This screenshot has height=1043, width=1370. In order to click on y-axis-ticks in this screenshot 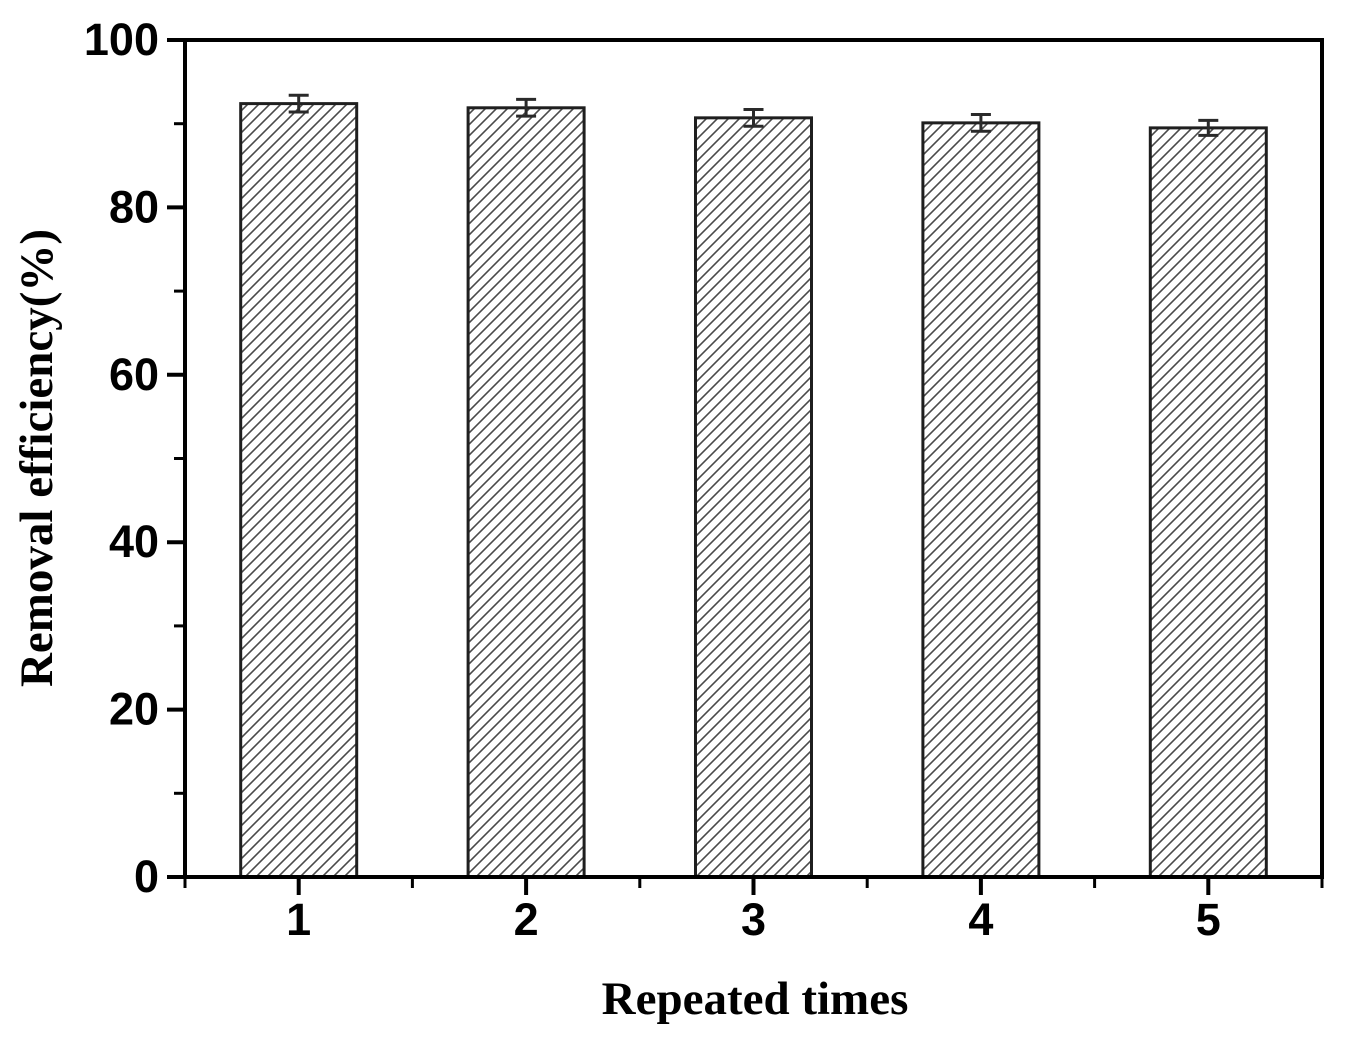, I will do `click(176, 458)`.